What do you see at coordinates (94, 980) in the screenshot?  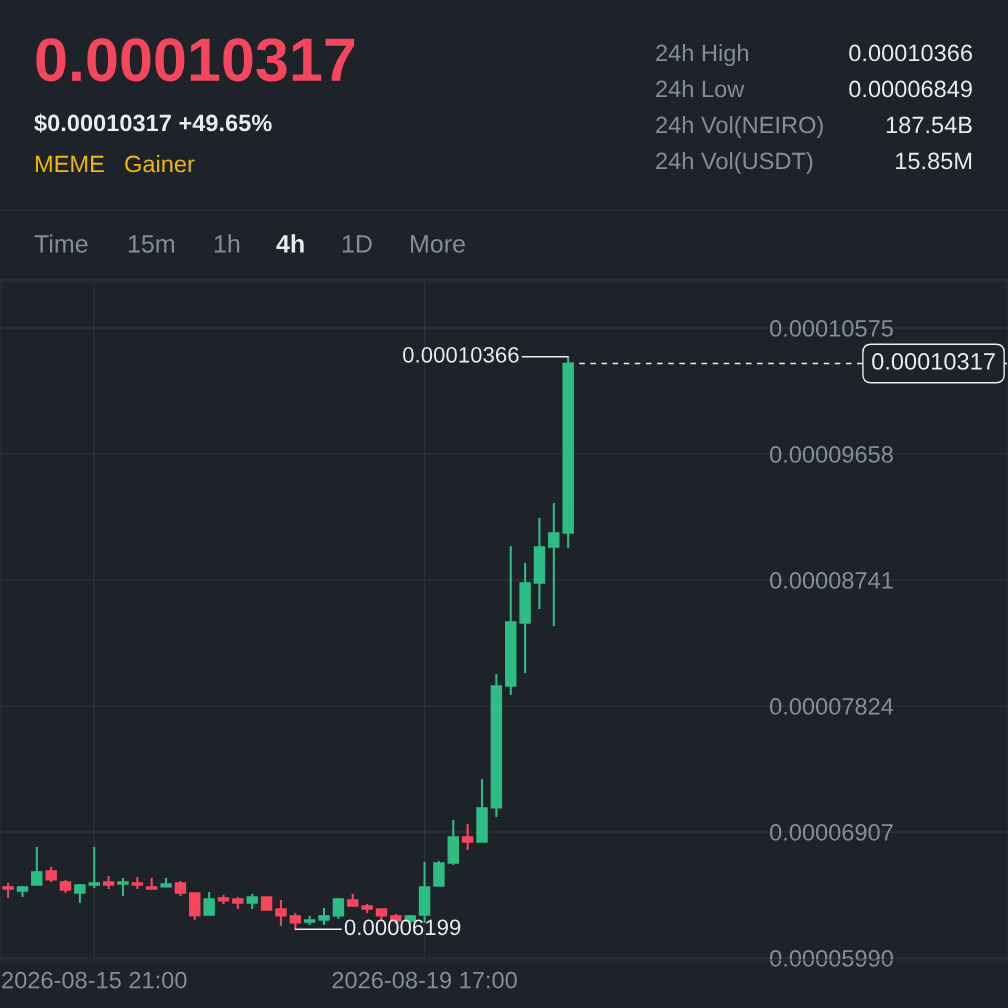 I see `x-tick-label: 2026-08-15 21:00` at bounding box center [94, 980].